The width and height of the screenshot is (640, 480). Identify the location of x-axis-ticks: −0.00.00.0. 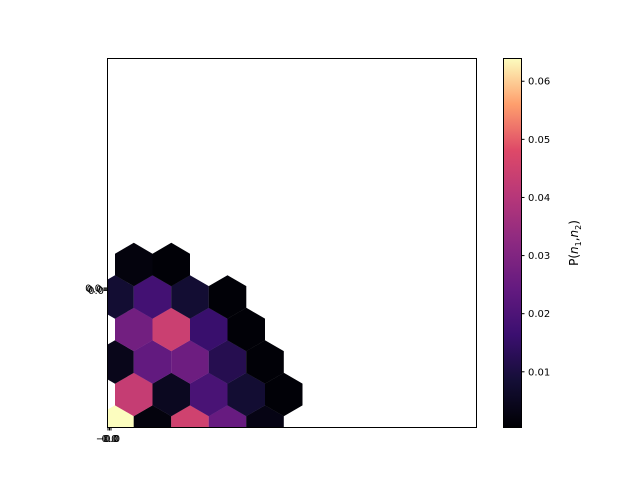
(108, 436).